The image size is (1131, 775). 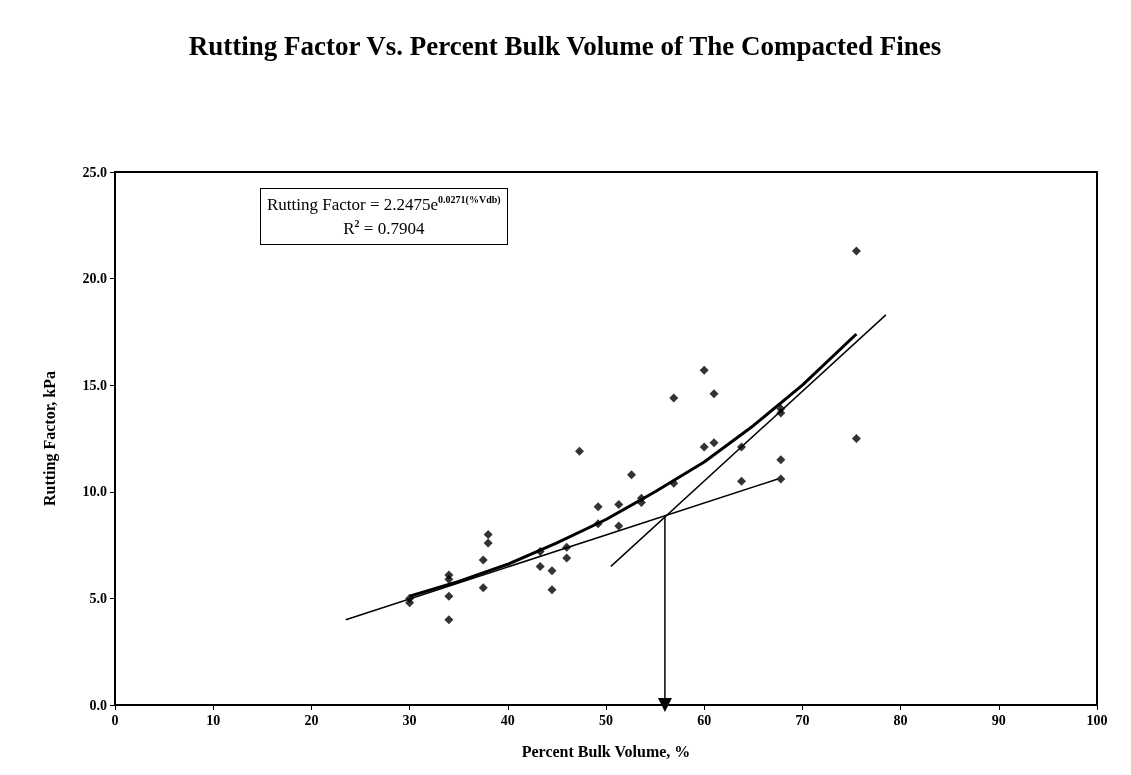 What do you see at coordinates (98, 598) in the screenshot?
I see `y-tick-label: 5.0` at bounding box center [98, 598].